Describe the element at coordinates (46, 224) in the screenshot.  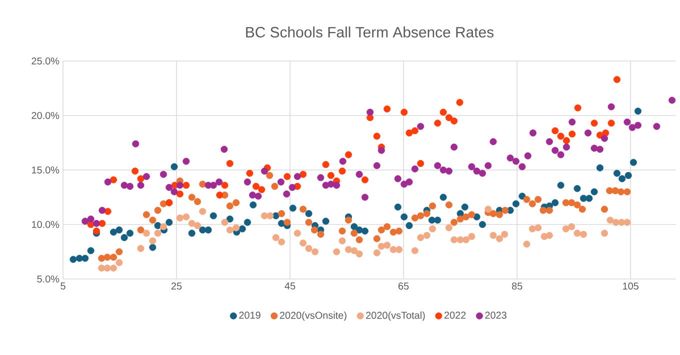
I see `y-tick-label: 10.0%` at that location.